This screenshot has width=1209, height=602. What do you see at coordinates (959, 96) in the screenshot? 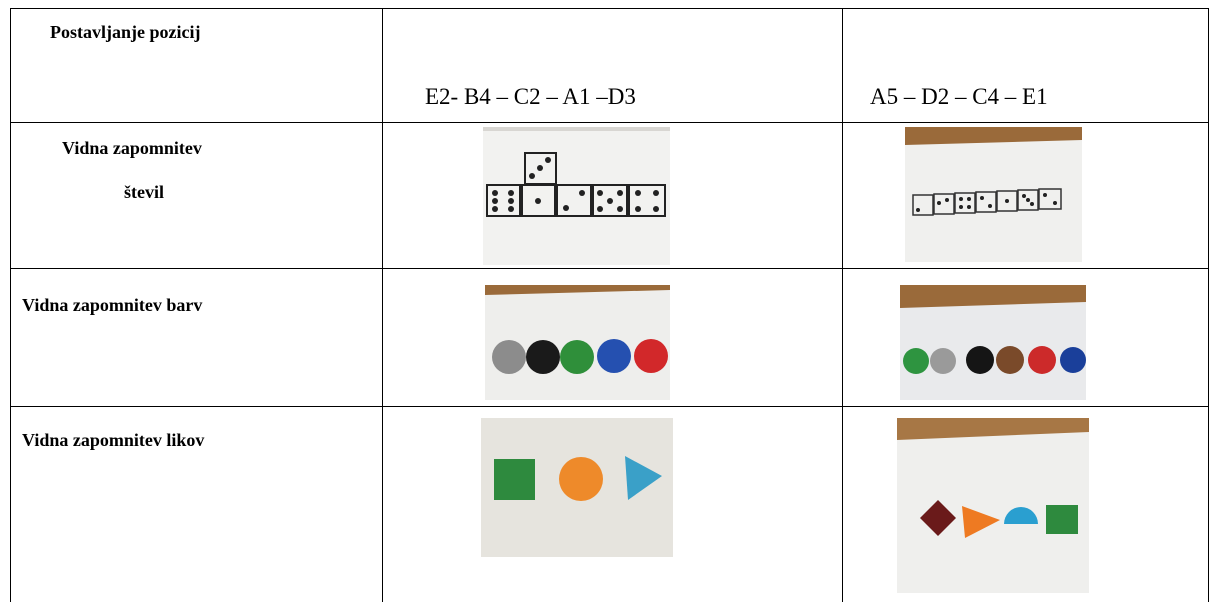
I see `header-cell: A5 – D2 – C4 – E1` at bounding box center [959, 96].